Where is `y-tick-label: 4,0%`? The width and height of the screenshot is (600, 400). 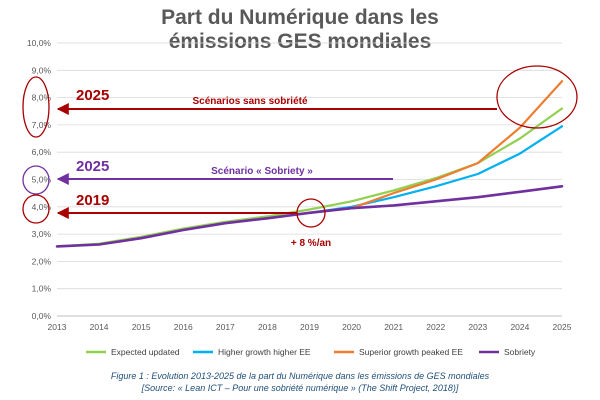 y-tick-label: 4,0% is located at coordinates (42, 207).